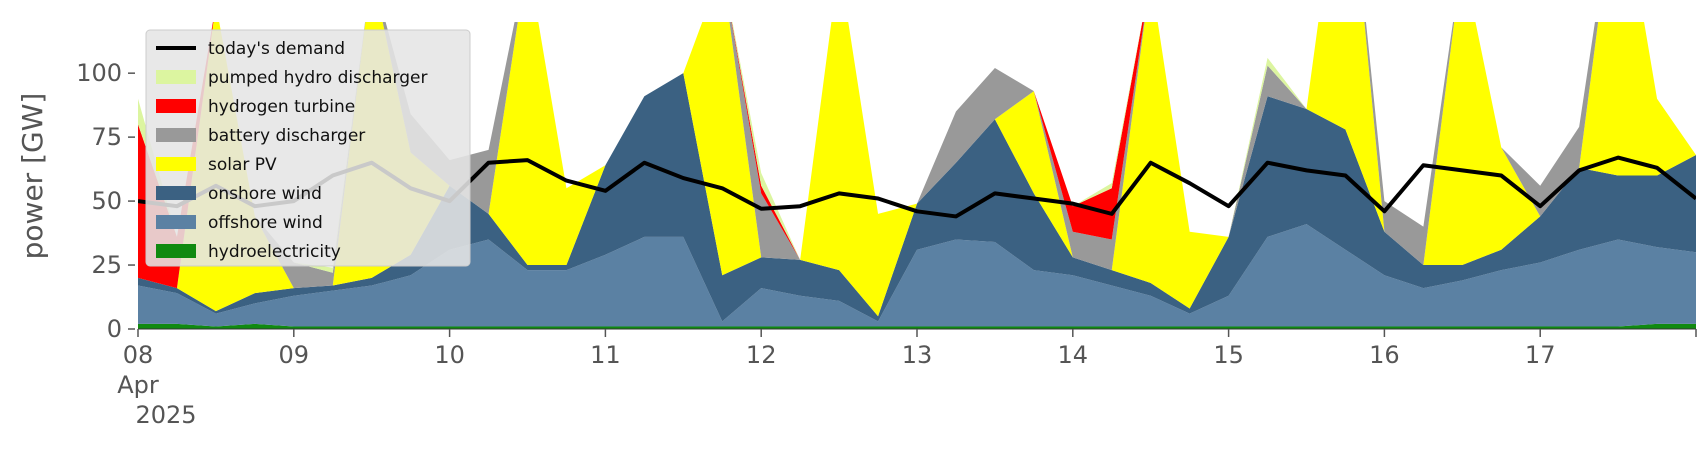  What do you see at coordinates (176, 251) in the screenshot?
I see `legend-swatch-hydroelectricity` at bounding box center [176, 251].